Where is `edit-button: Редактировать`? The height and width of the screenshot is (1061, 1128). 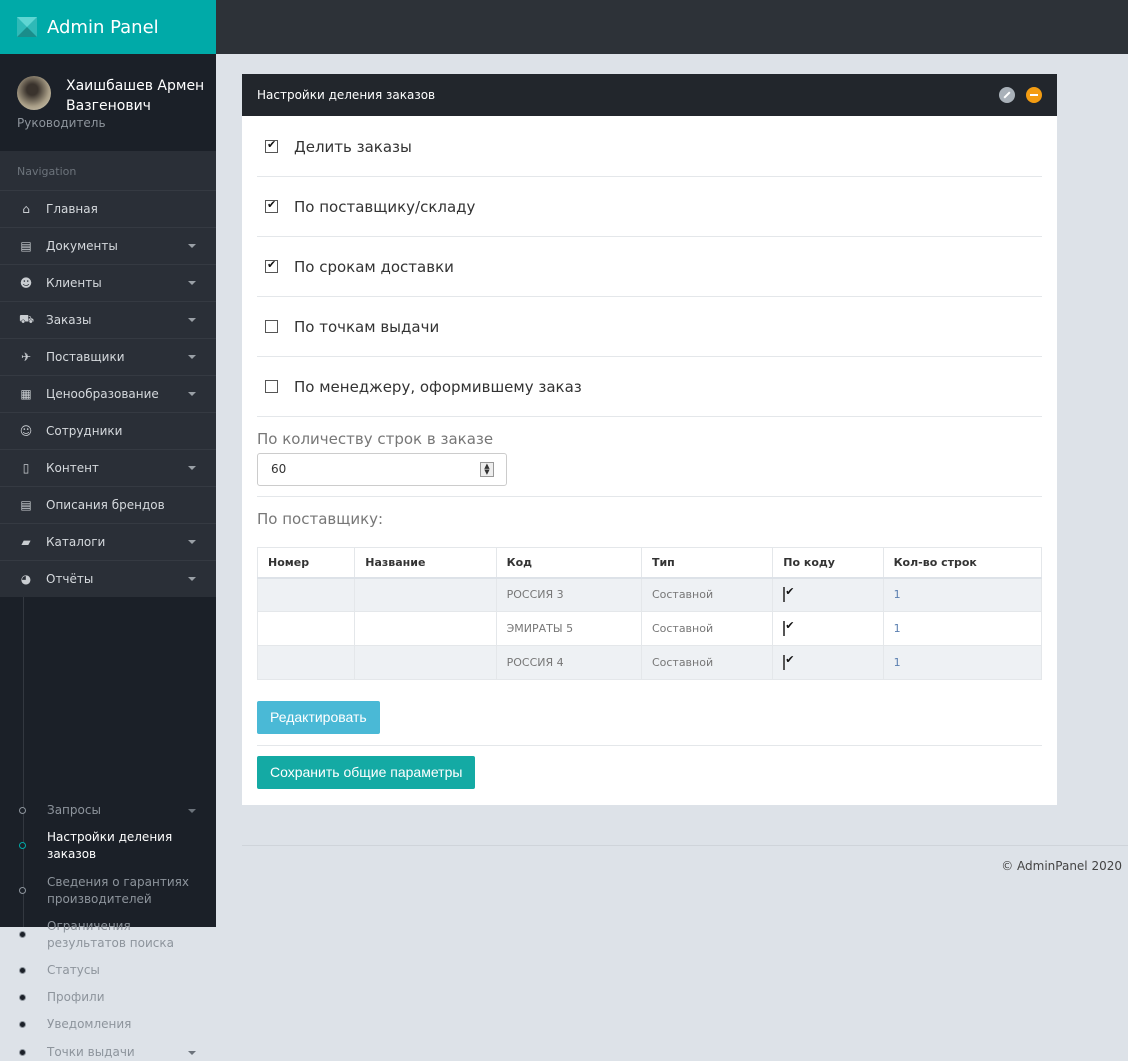 edit-button: Редактировать is located at coordinates (318, 717).